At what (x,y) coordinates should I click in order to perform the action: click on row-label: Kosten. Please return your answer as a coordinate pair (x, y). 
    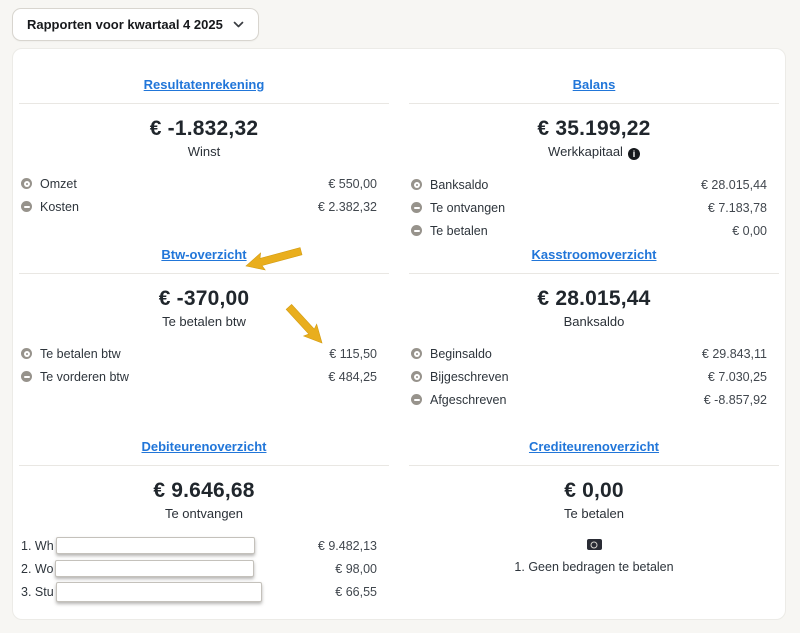
    Looking at the image, I should click on (59, 206).